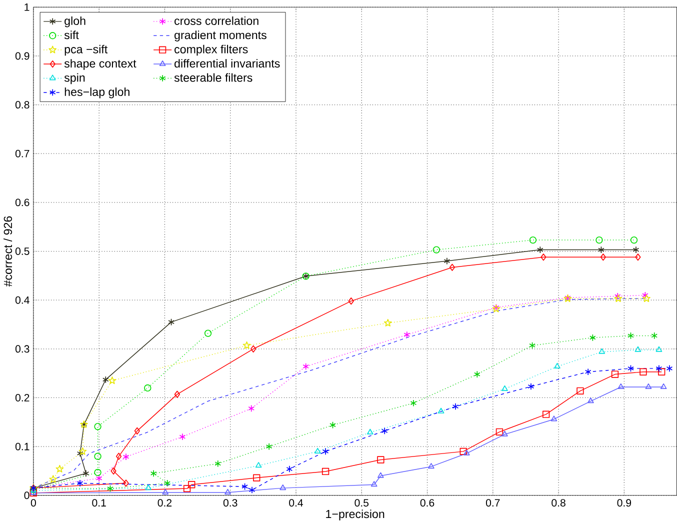  What do you see at coordinates (361, 503) in the screenshot?
I see `x-tick-label: 0.5` at bounding box center [361, 503].